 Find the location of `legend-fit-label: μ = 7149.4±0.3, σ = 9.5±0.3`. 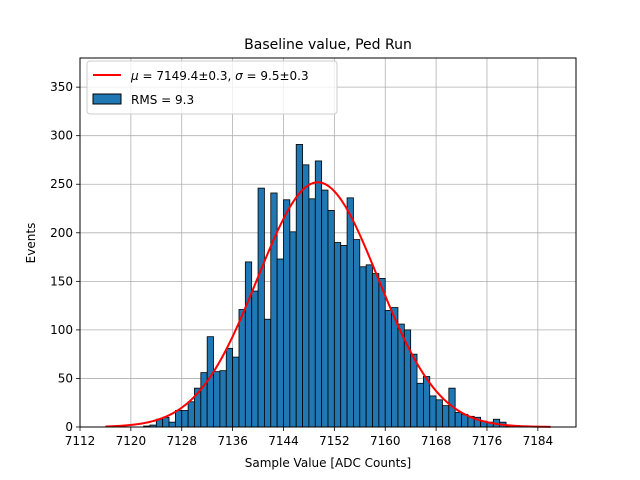

legend-fit-label: μ = 7149.4±0.3, σ = 9.5±0.3 is located at coordinates (219, 76).